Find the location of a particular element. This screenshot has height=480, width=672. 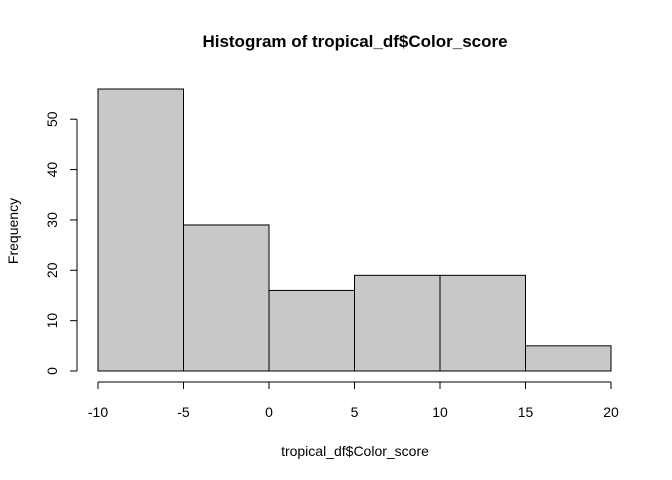

x-tick-label: 20 is located at coordinates (611, 412).